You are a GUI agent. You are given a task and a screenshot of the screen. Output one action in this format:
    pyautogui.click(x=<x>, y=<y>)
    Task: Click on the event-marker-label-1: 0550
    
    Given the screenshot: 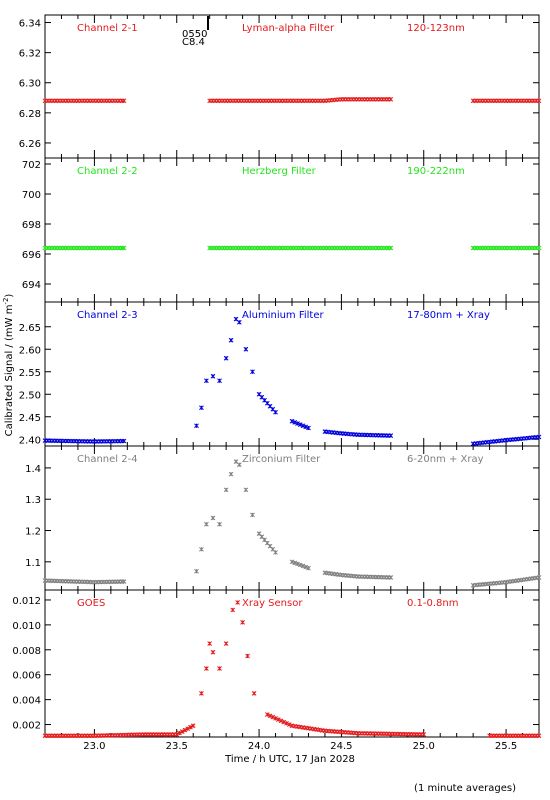 What is the action you would take?
    pyautogui.click(x=194, y=34)
    